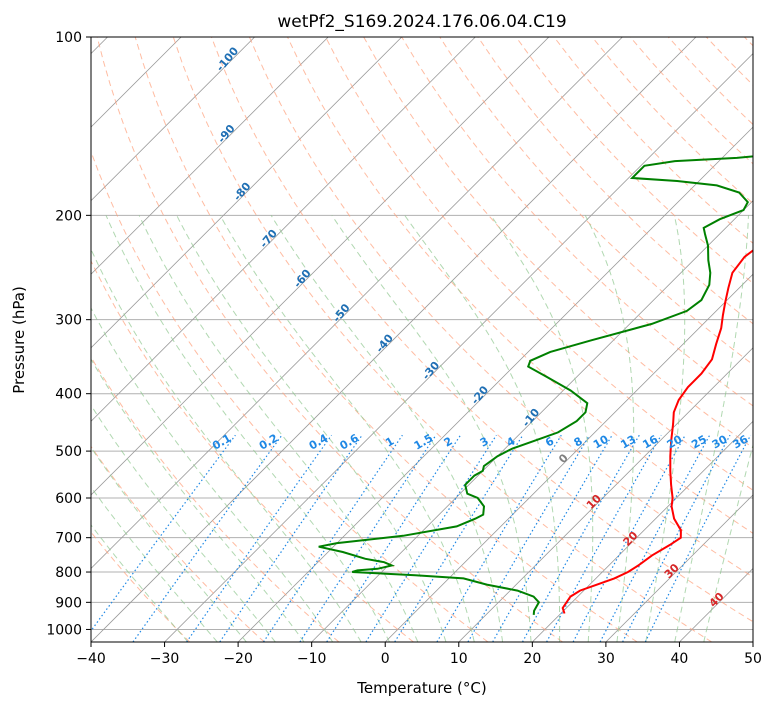  I want to click on x-tick-label: −10, so click(312, 659).